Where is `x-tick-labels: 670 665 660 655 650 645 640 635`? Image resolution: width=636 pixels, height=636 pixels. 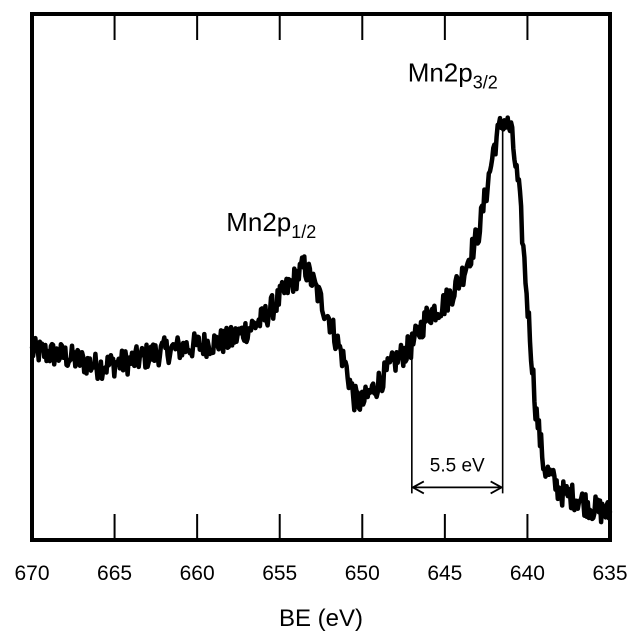 x-tick-labels: 670 665 660 655 650 645 640 635 is located at coordinates (320, 573).